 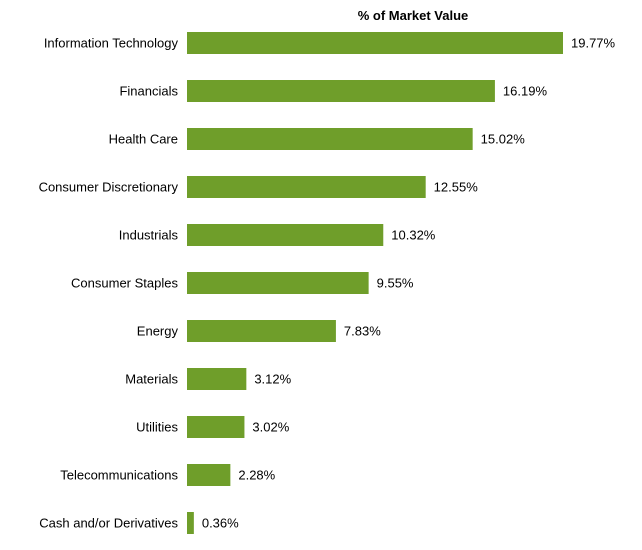 What do you see at coordinates (143, 139) in the screenshot?
I see `category-label: Health Care` at bounding box center [143, 139].